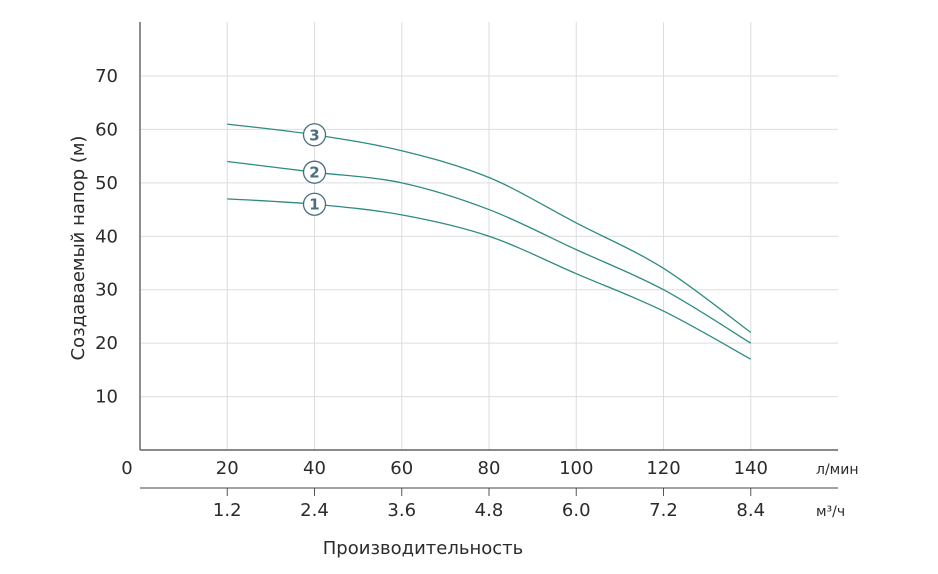 The height and width of the screenshot is (574, 938). What do you see at coordinates (401, 468) in the screenshot?
I see `x-tick-label: 60` at bounding box center [401, 468].